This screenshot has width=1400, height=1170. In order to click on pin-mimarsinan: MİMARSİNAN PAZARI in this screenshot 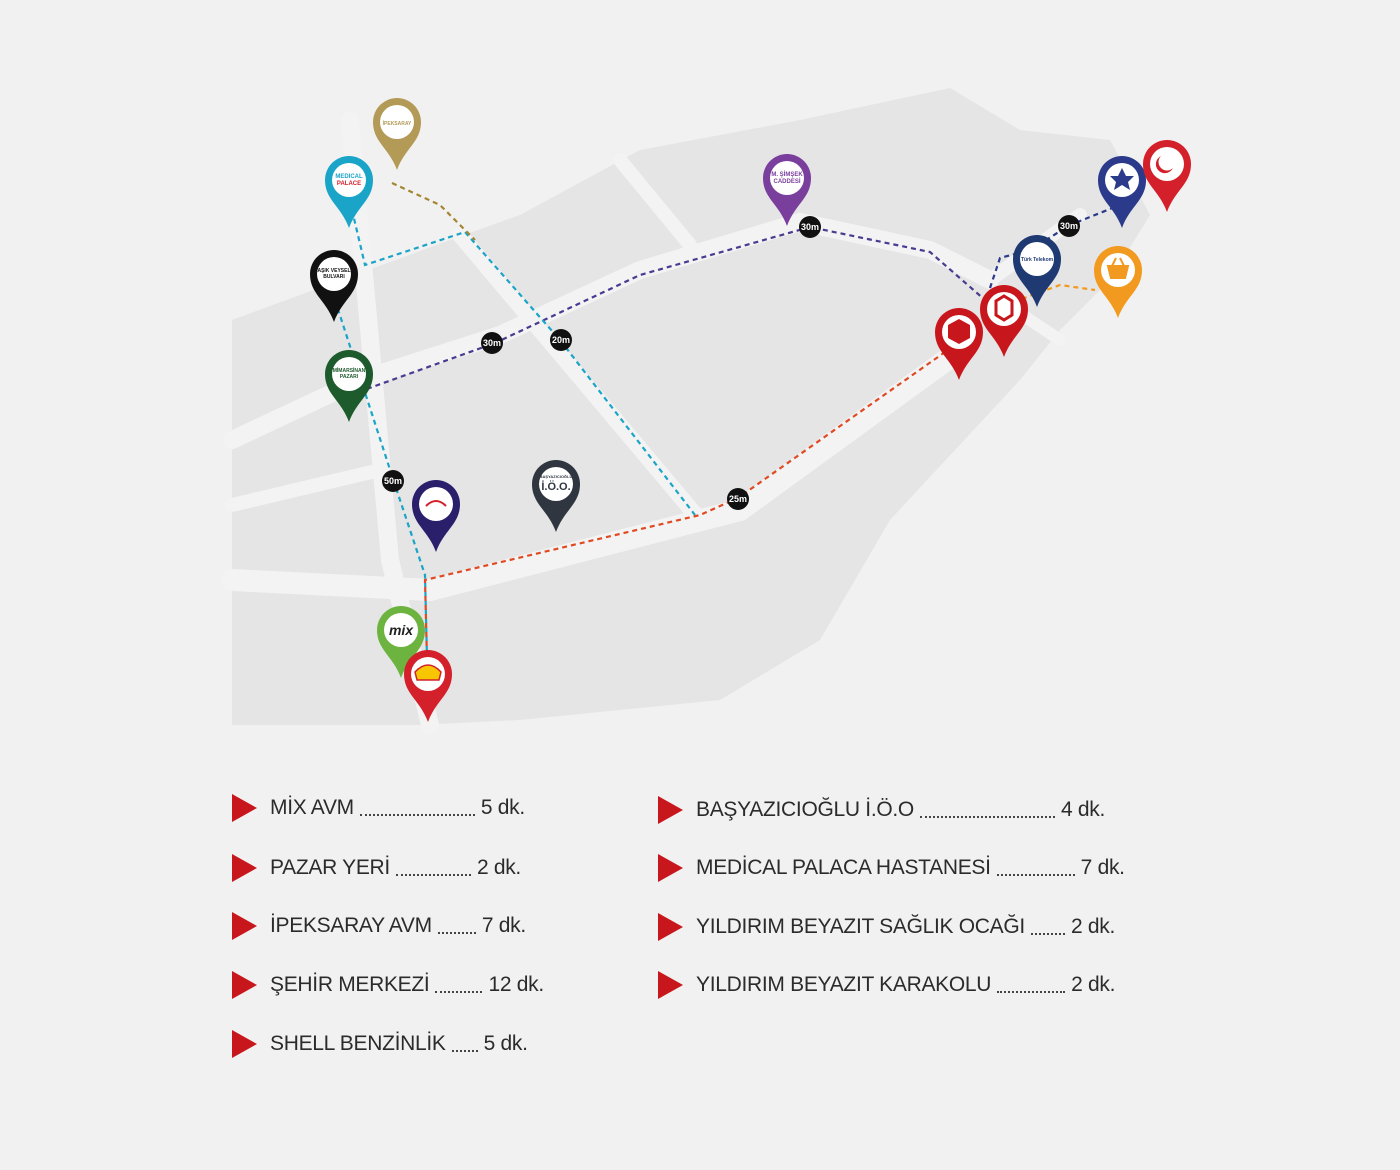, I will do `click(349, 386)`.